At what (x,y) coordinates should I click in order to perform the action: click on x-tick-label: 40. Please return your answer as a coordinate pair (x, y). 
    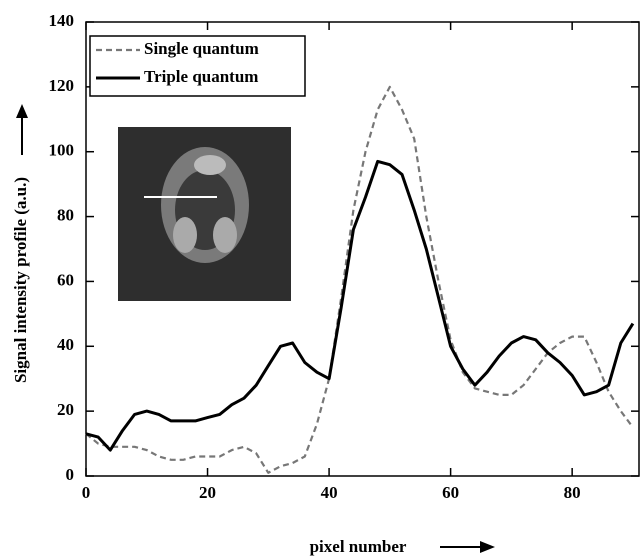
    Looking at the image, I should click on (329, 492).